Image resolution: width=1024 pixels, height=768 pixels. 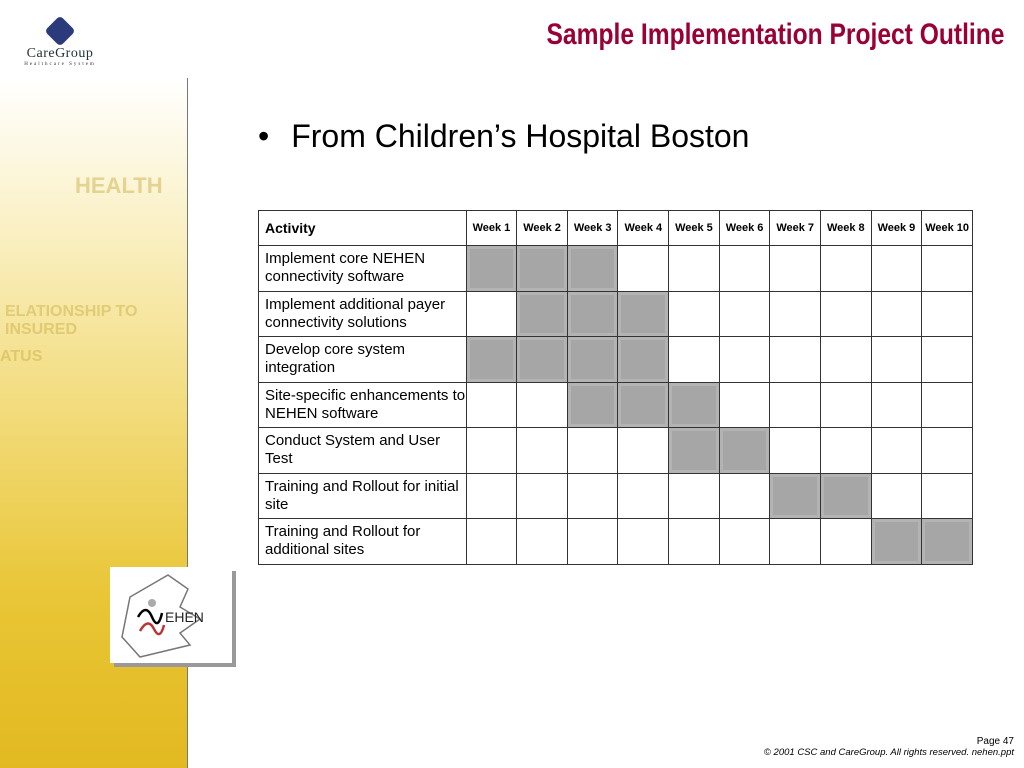 What do you see at coordinates (845, 228) in the screenshot?
I see `header-week-8: Week 8` at bounding box center [845, 228].